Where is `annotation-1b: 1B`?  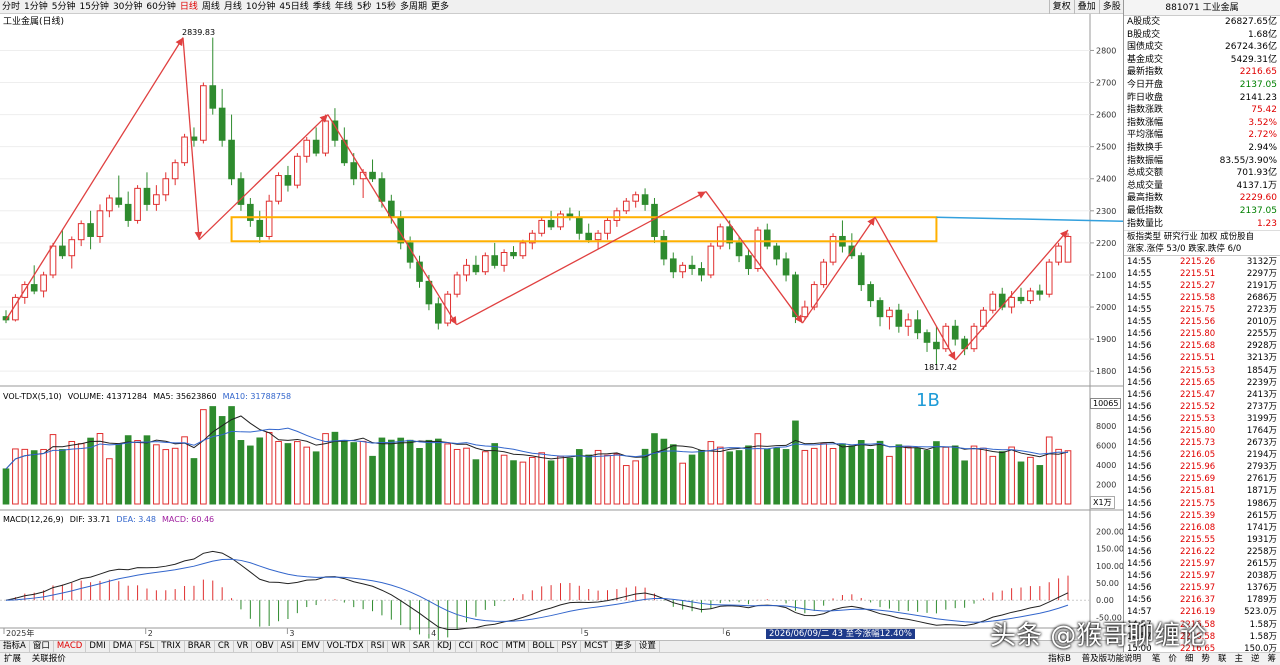
annotation-1b: 1B is located at coordinates (928, 400).